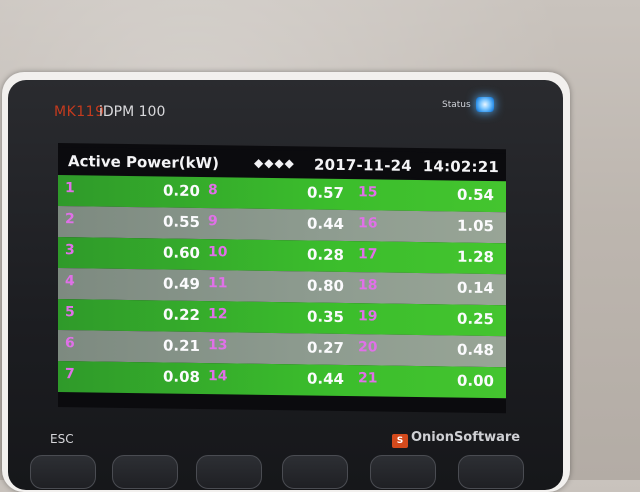 This screenshot has height=492, width=640. What do you see at coordinates (70, 312) in the screenshot?
I see `channel-number: 5` at bounding box center [70, 312].